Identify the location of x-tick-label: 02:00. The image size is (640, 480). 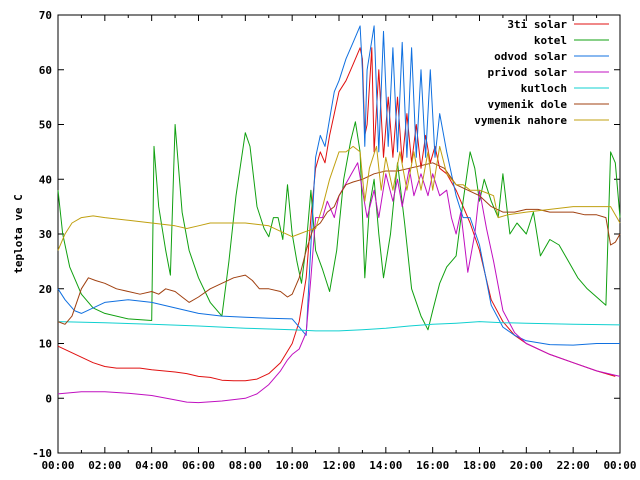
(104, 465).